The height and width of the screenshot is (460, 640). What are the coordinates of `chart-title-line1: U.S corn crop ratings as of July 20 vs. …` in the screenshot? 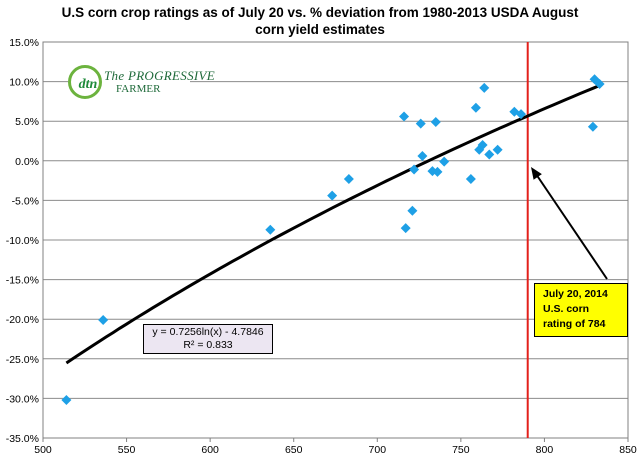 It's located at (320, 12).